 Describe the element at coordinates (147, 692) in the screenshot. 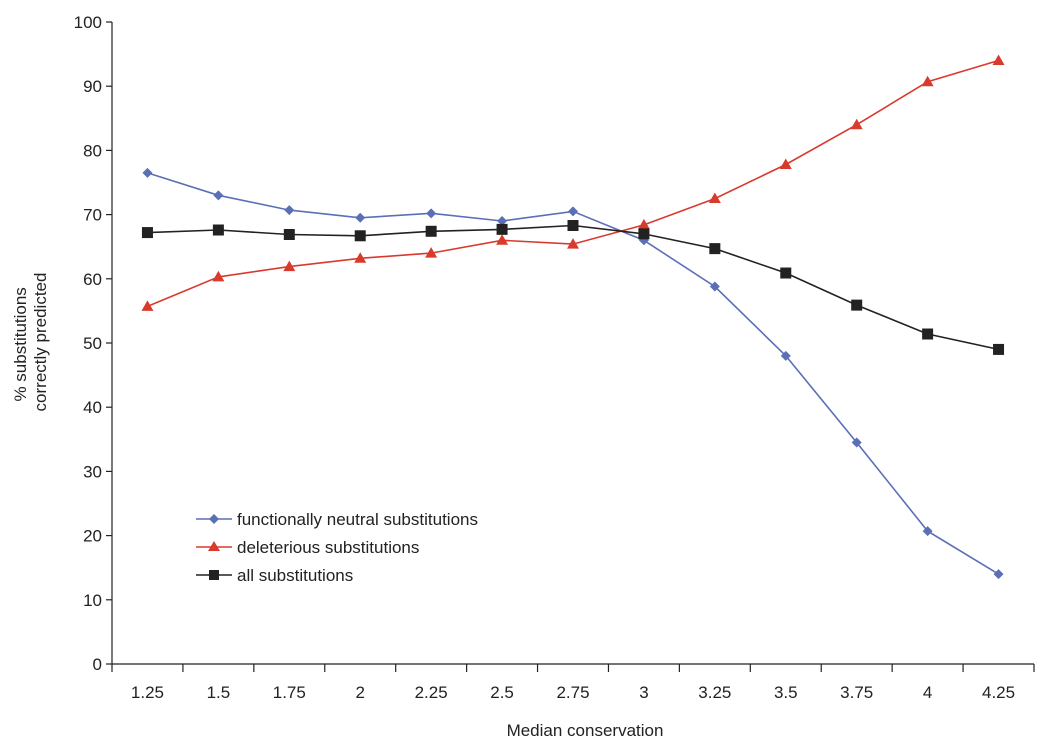

I see `x-tick-label: 1.25` at that location.